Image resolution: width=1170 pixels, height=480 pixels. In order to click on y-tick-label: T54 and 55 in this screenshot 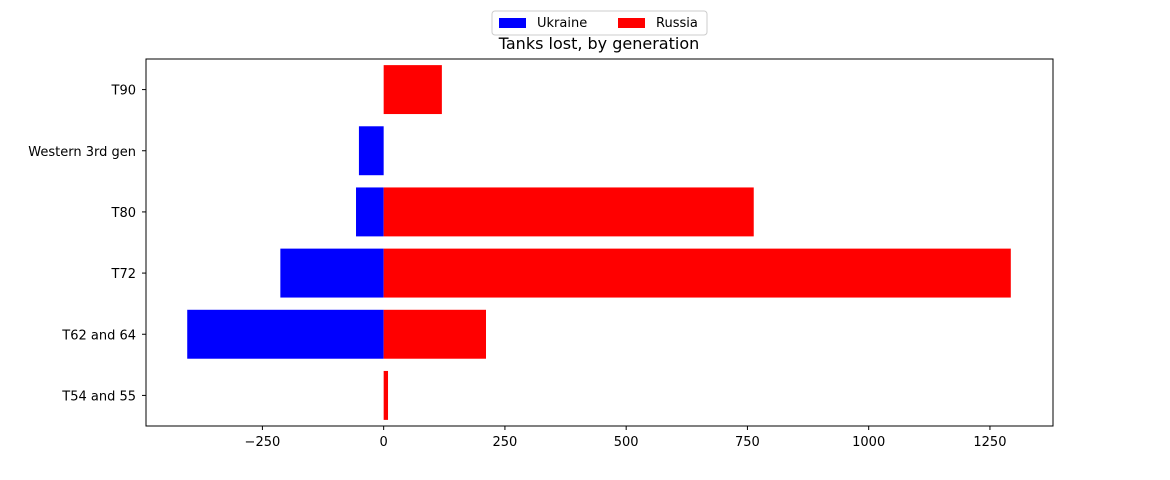, I will do `click(98, 396)`.